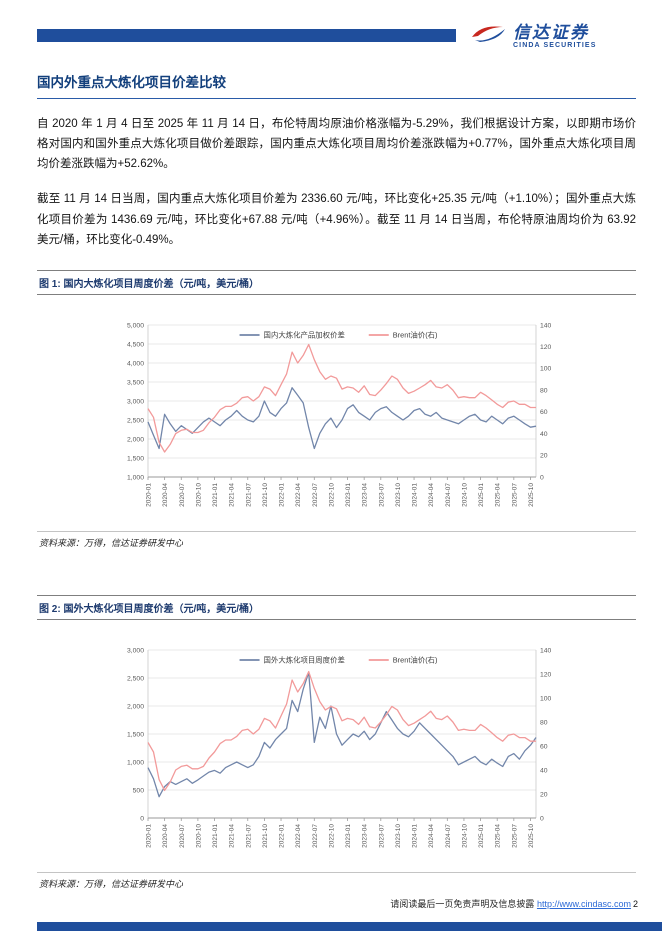 This screenshot has height=936, width=662. I want to click on logo-cn-text: 信达证券, so click(551, 33).